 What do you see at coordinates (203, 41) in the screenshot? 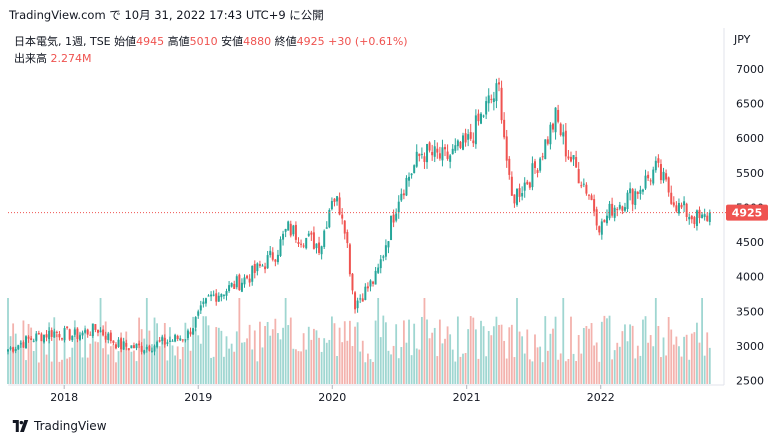
I see `high-value: 5010` at bounding box center [203, 41].